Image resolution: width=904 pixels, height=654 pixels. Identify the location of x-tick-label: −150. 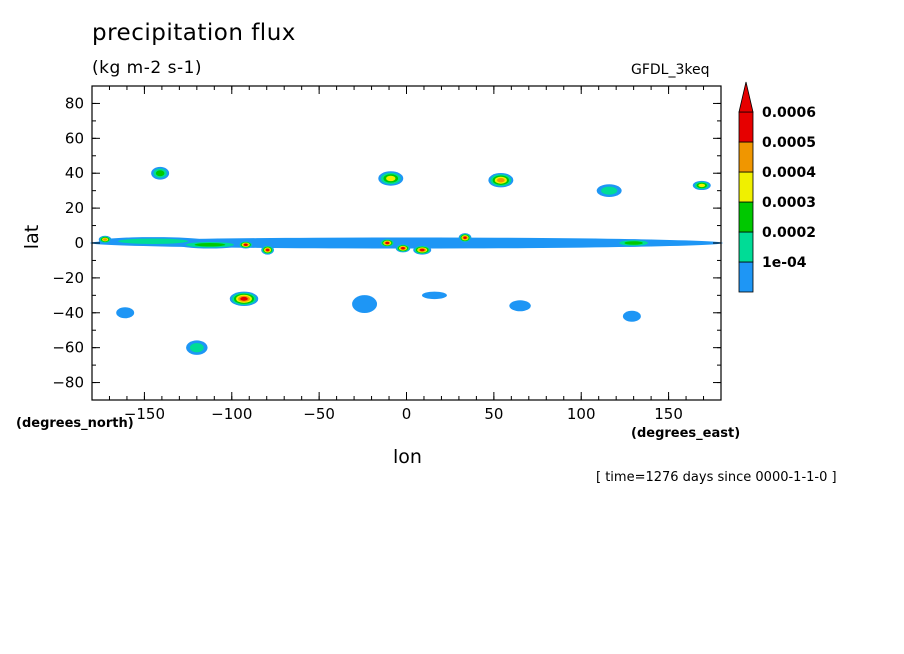
(144, 414).